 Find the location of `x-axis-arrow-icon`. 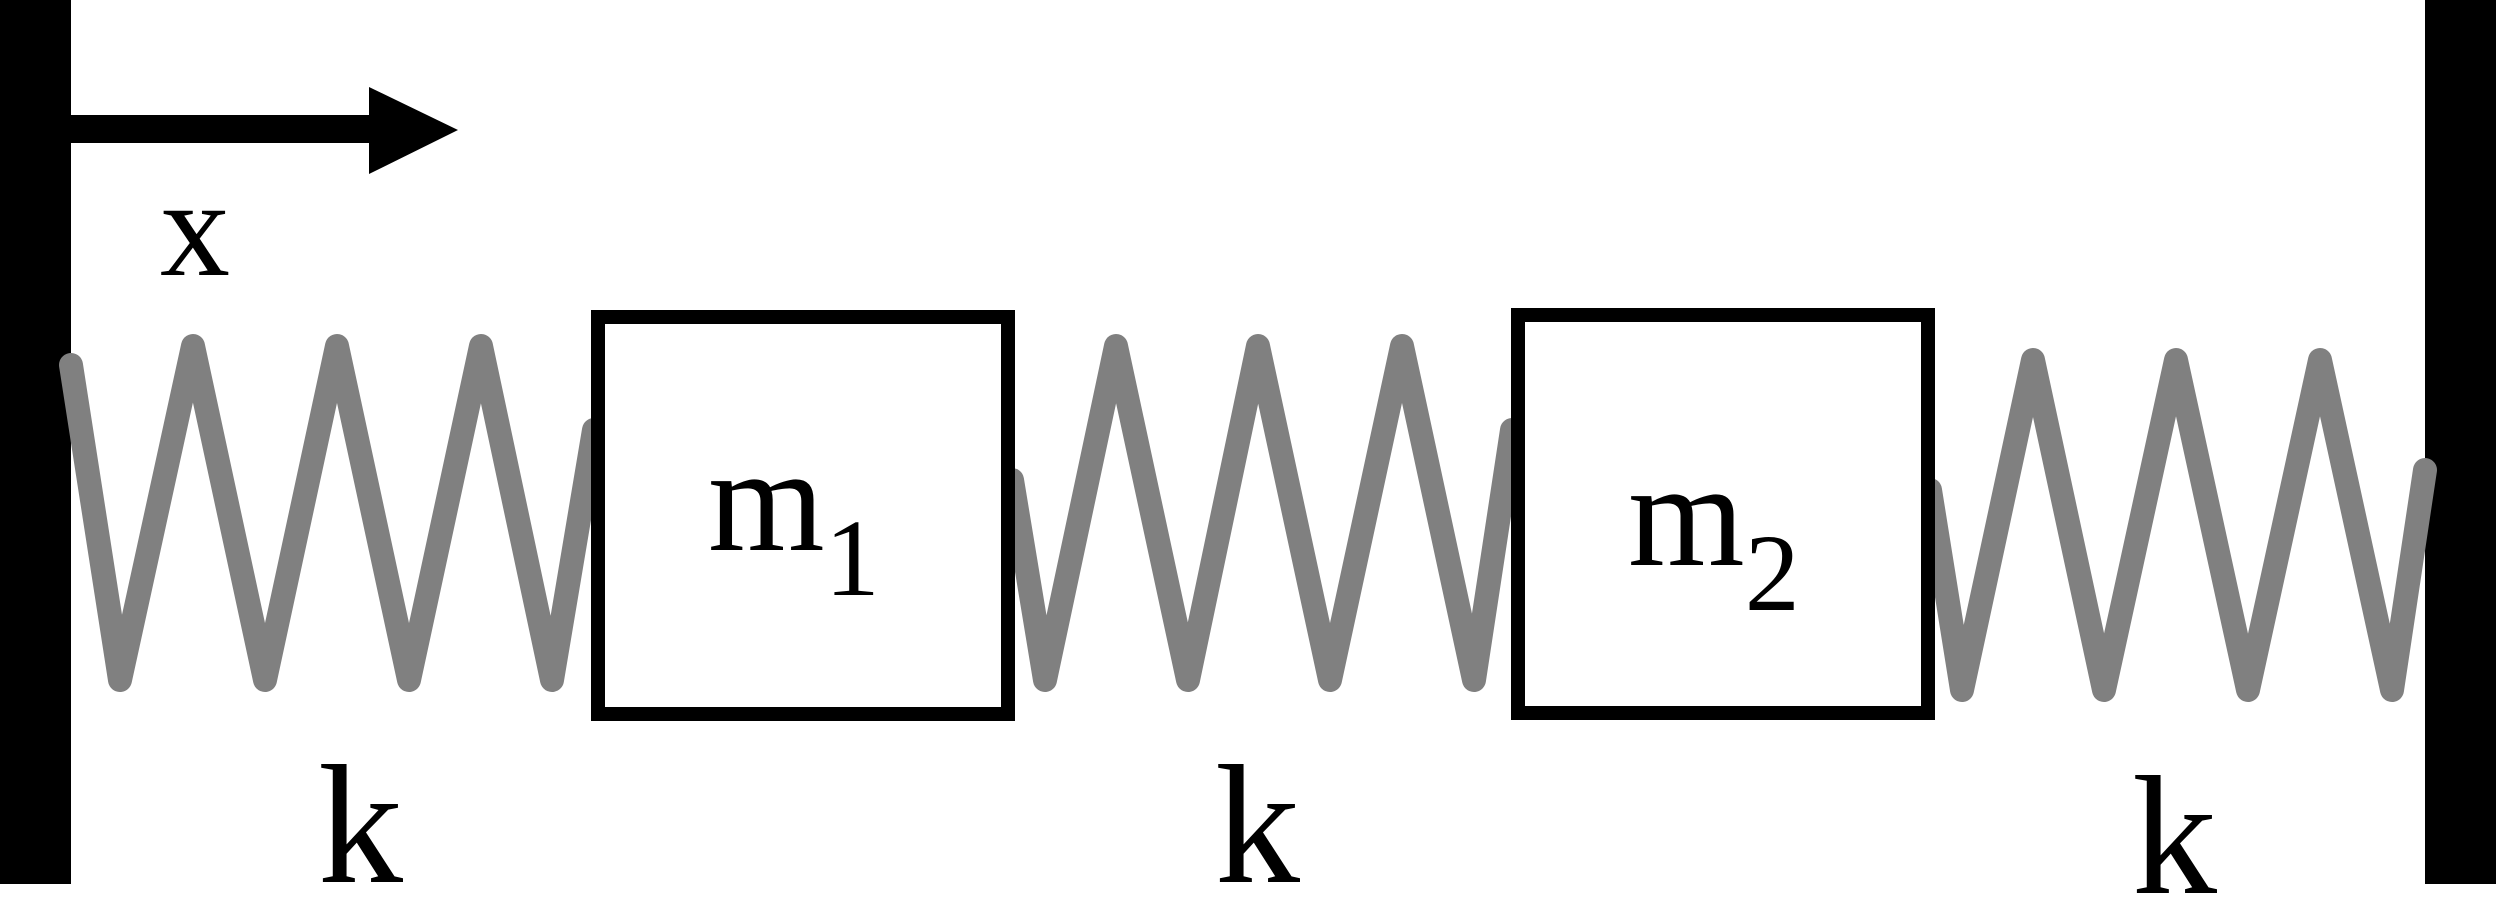

x-axis-arrow-icon is located at coordinates (264, 130).